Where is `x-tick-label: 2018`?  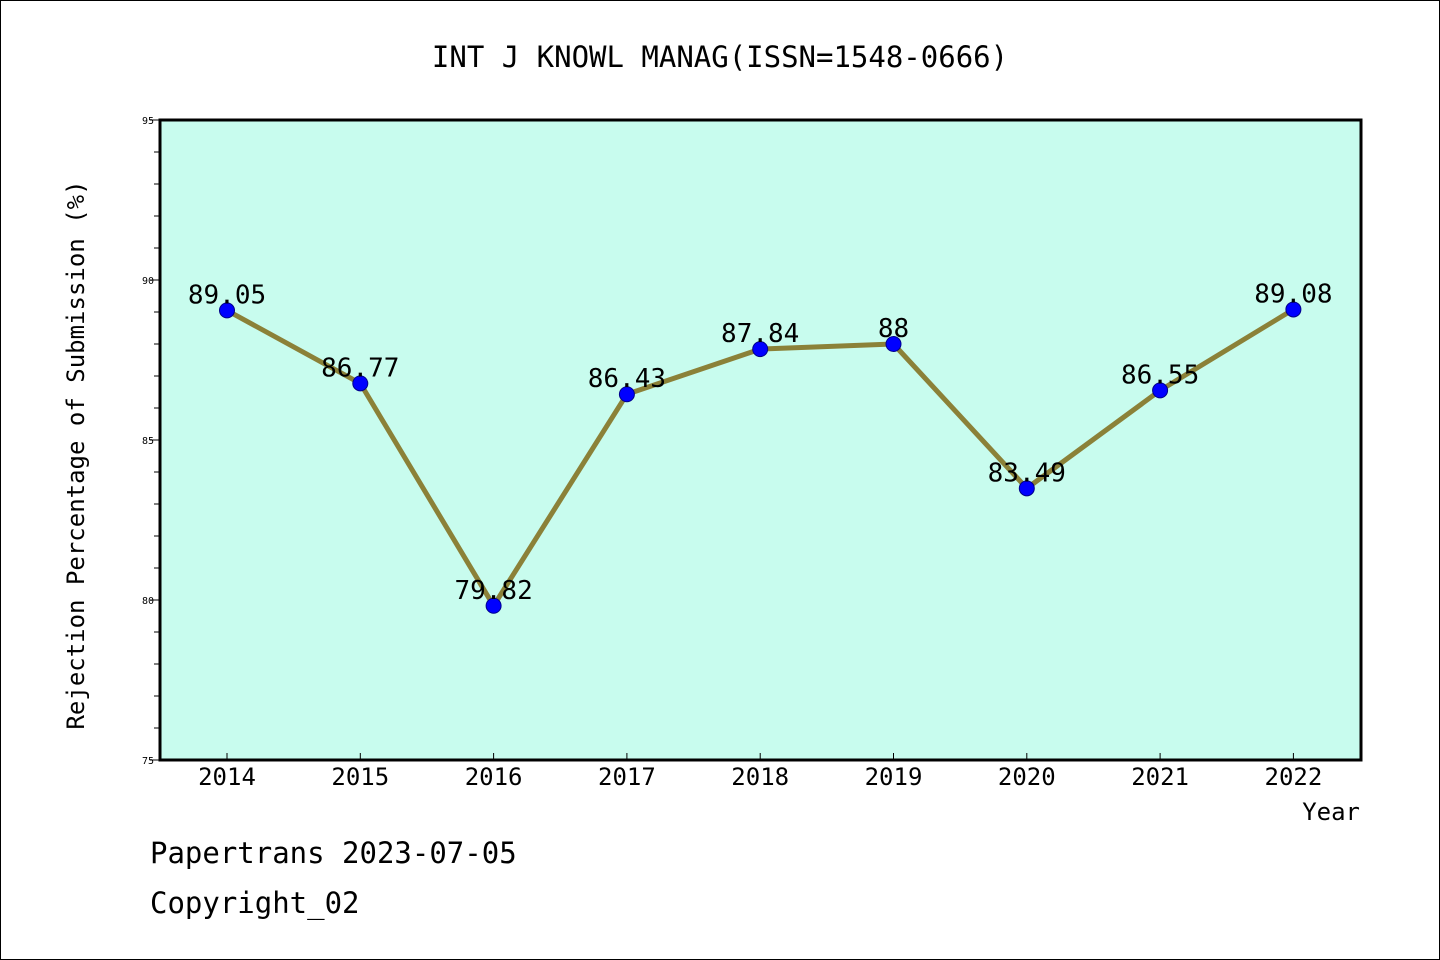
x-tick-label: 2018 is located at coordinates (760, 777).